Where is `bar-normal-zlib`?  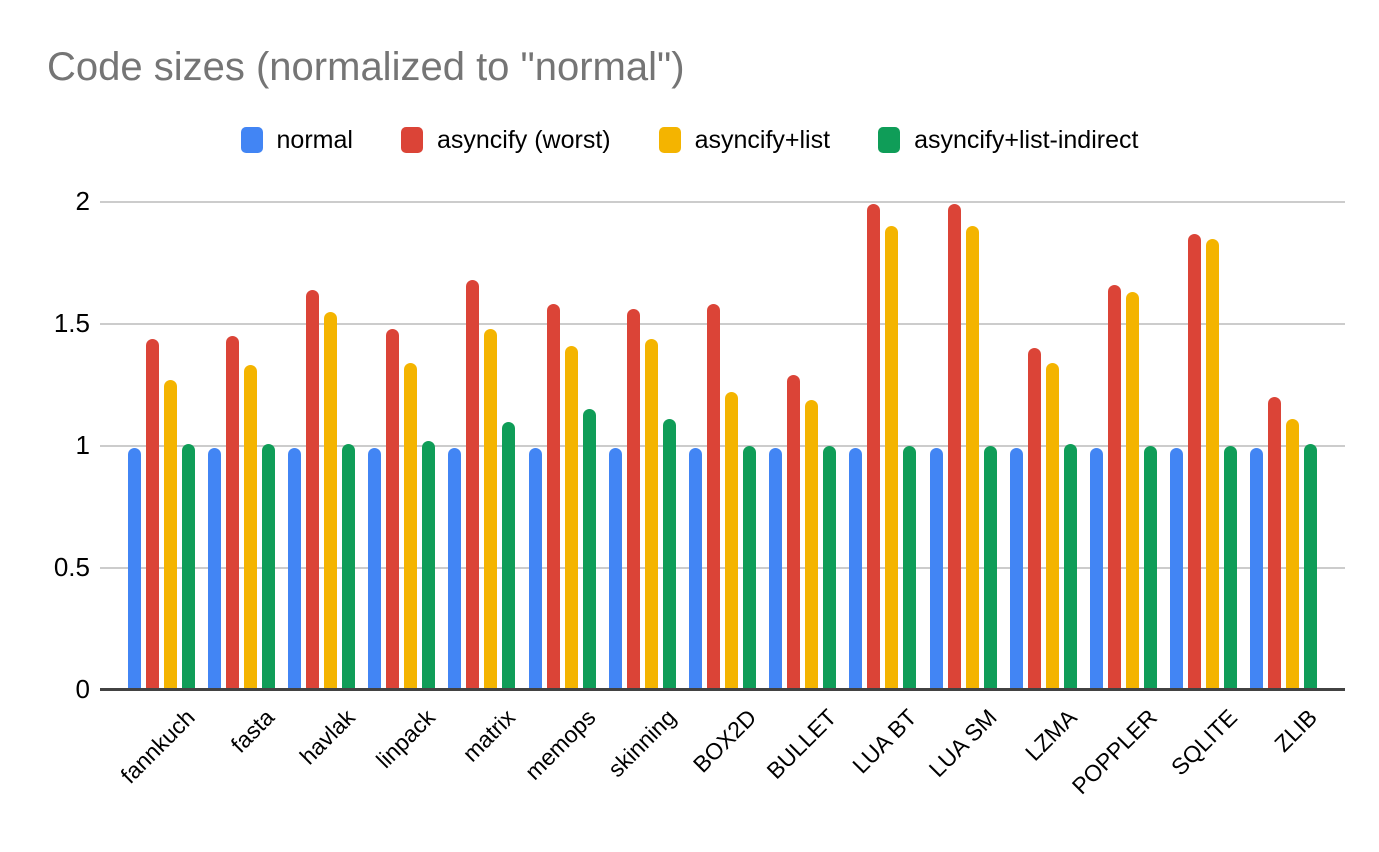 bar-normal-zlib is located at coordinates (1257, 569).